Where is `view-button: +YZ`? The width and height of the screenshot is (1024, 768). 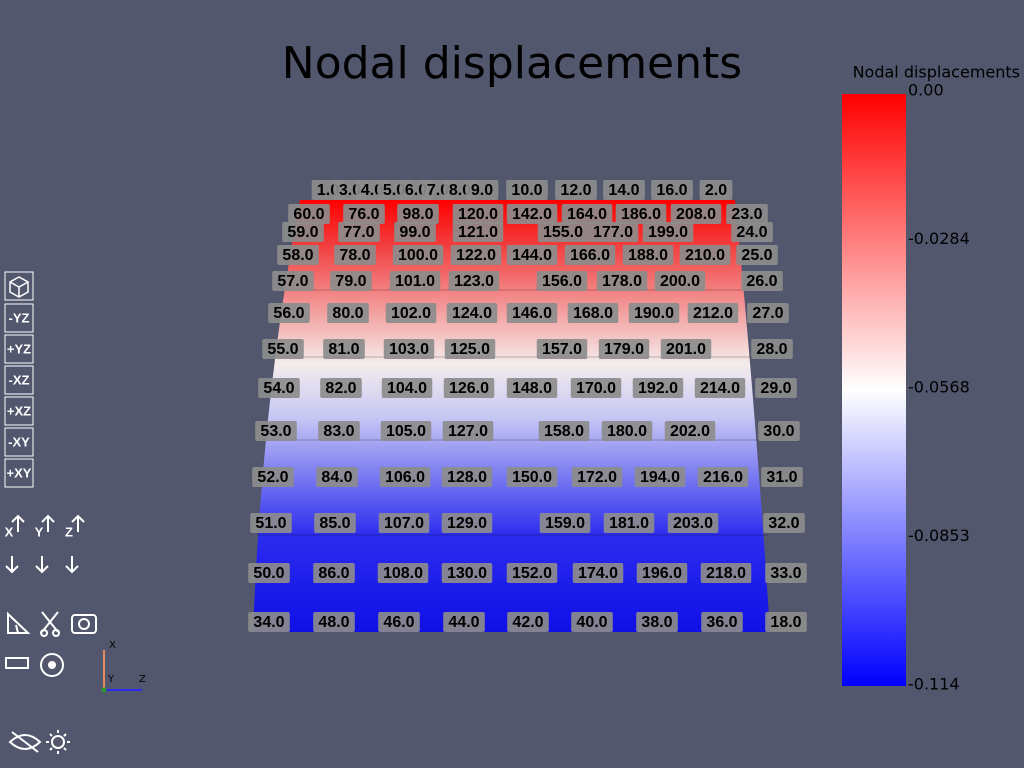 view-button: +YZ is located at coordinates (19, 349).